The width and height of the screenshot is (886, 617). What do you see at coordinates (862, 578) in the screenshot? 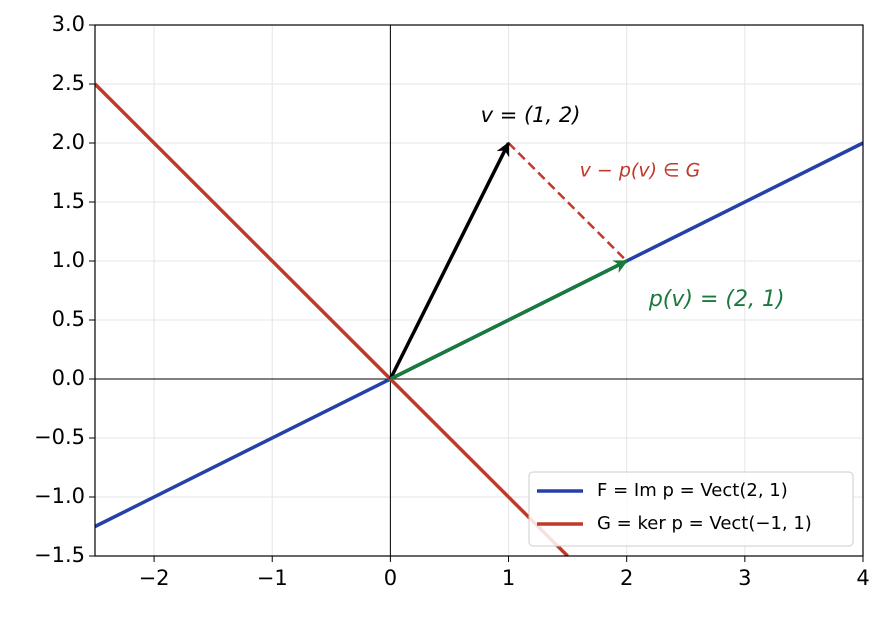
I see `x-tick-label: 4` at bounding box center [862, 578].